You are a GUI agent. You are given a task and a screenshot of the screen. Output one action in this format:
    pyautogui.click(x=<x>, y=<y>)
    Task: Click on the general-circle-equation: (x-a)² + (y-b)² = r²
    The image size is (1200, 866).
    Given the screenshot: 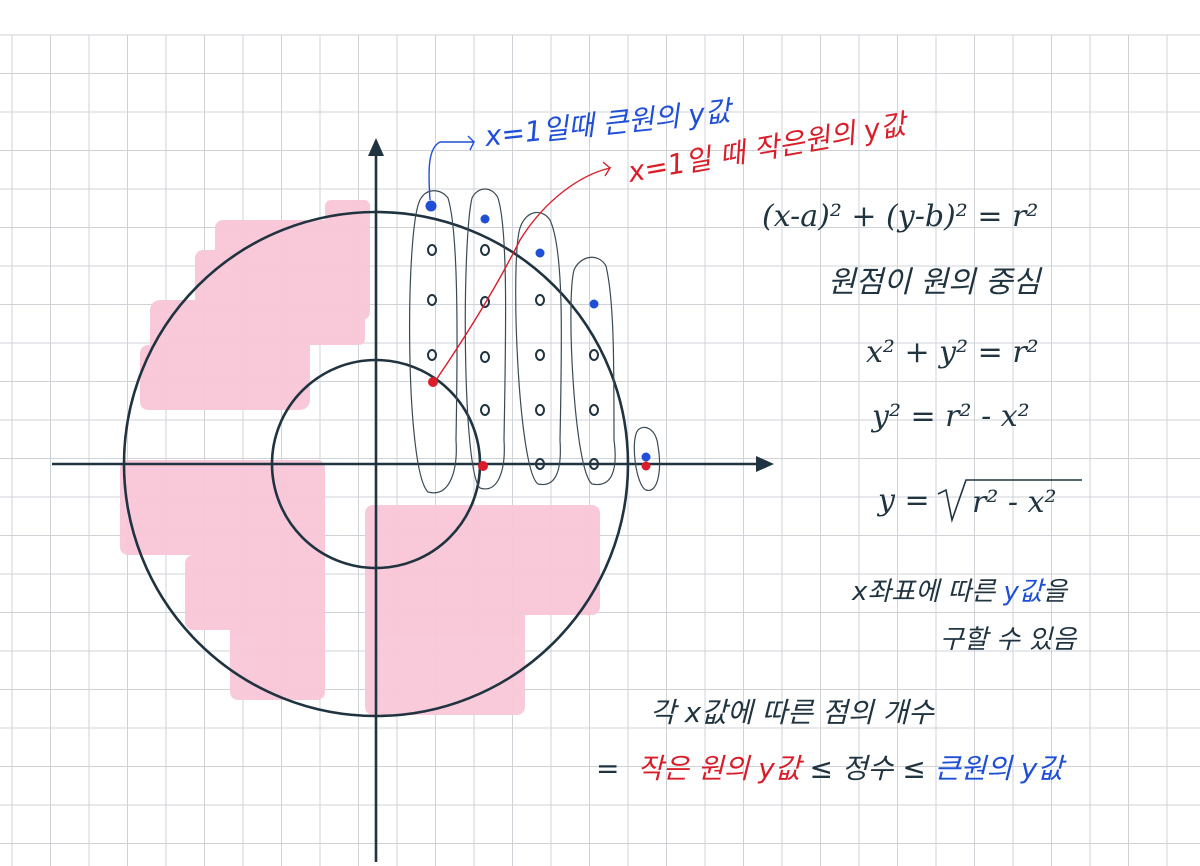 What is the action you would take?
    pyautogui.click(x=900, y=216)
    